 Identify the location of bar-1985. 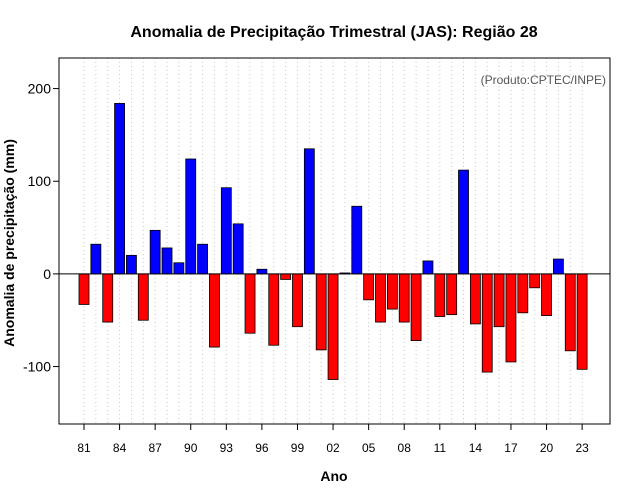
(131, 264).